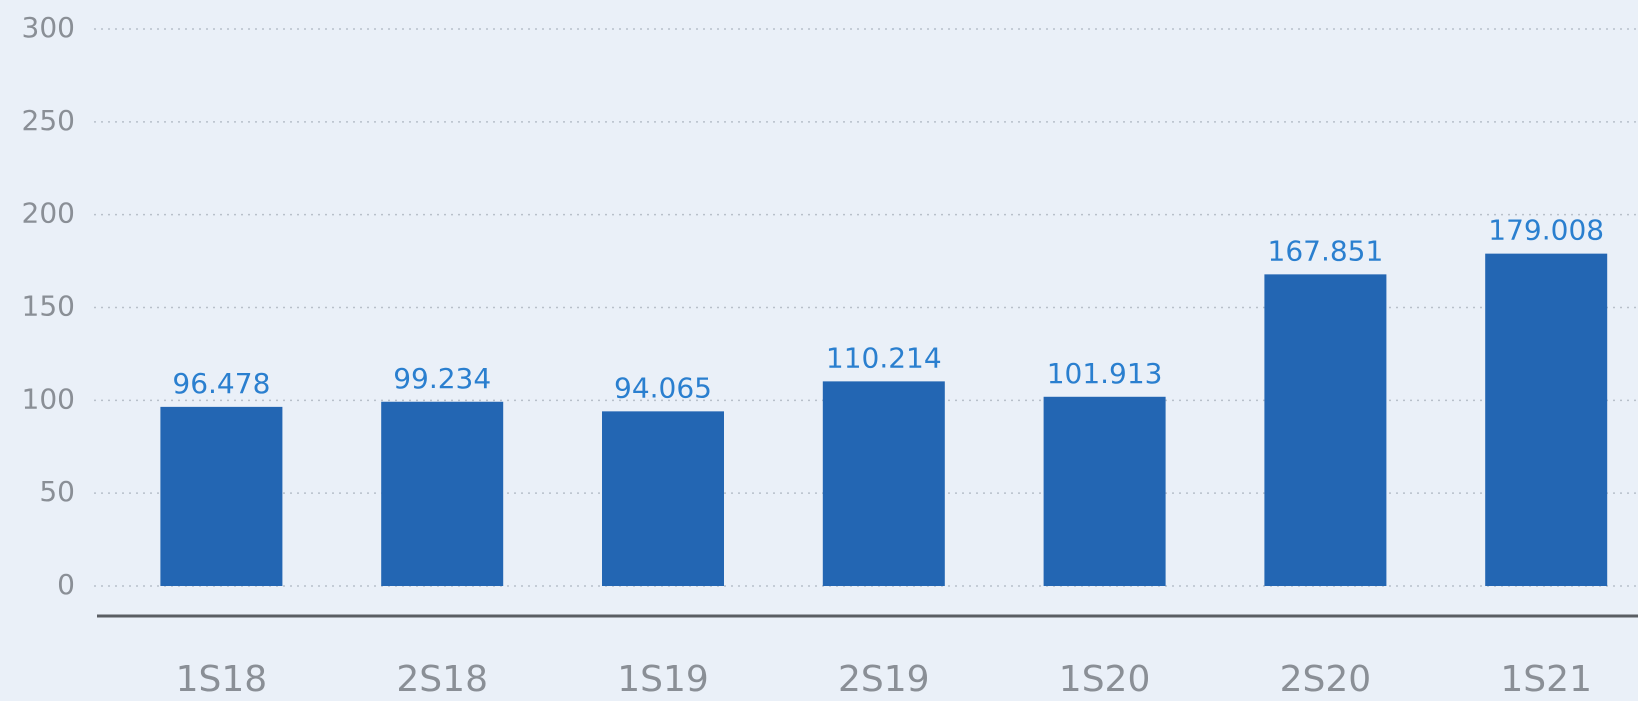  Describe the element at coordinates (884, 679) in the screenshot. I see `x-tick-label: 2S19` at that location.